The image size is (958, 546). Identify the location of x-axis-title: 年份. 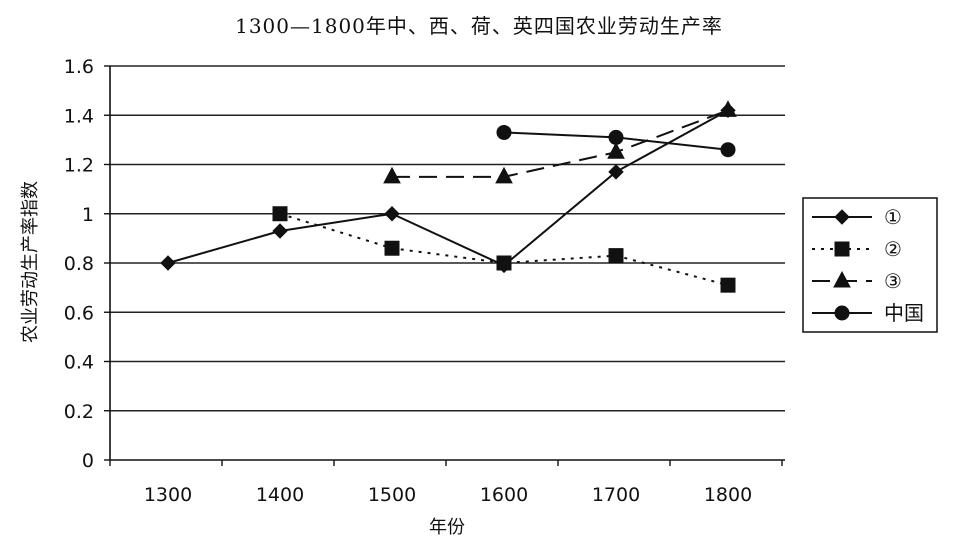
(447, 527).